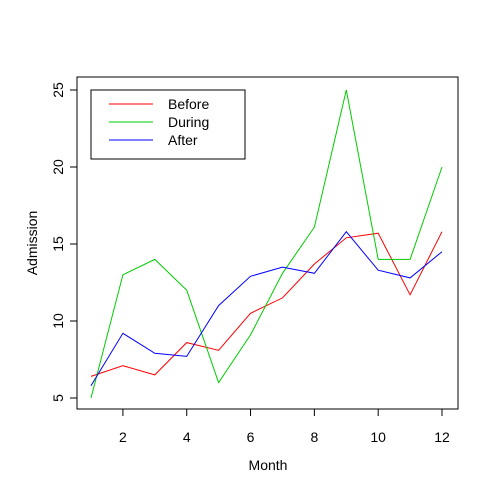  What do you see at coordinates (188, 122) in the screenshot?
I see `legend-label-during: During` at bounding box center [188, 122].